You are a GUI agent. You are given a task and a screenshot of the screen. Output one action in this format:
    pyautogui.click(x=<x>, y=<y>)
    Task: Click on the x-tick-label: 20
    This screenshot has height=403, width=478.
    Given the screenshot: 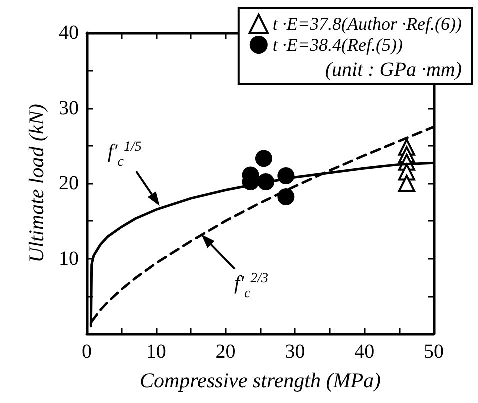 What is the action you would take?
    pyautogui.click(x=226, y=352)
    